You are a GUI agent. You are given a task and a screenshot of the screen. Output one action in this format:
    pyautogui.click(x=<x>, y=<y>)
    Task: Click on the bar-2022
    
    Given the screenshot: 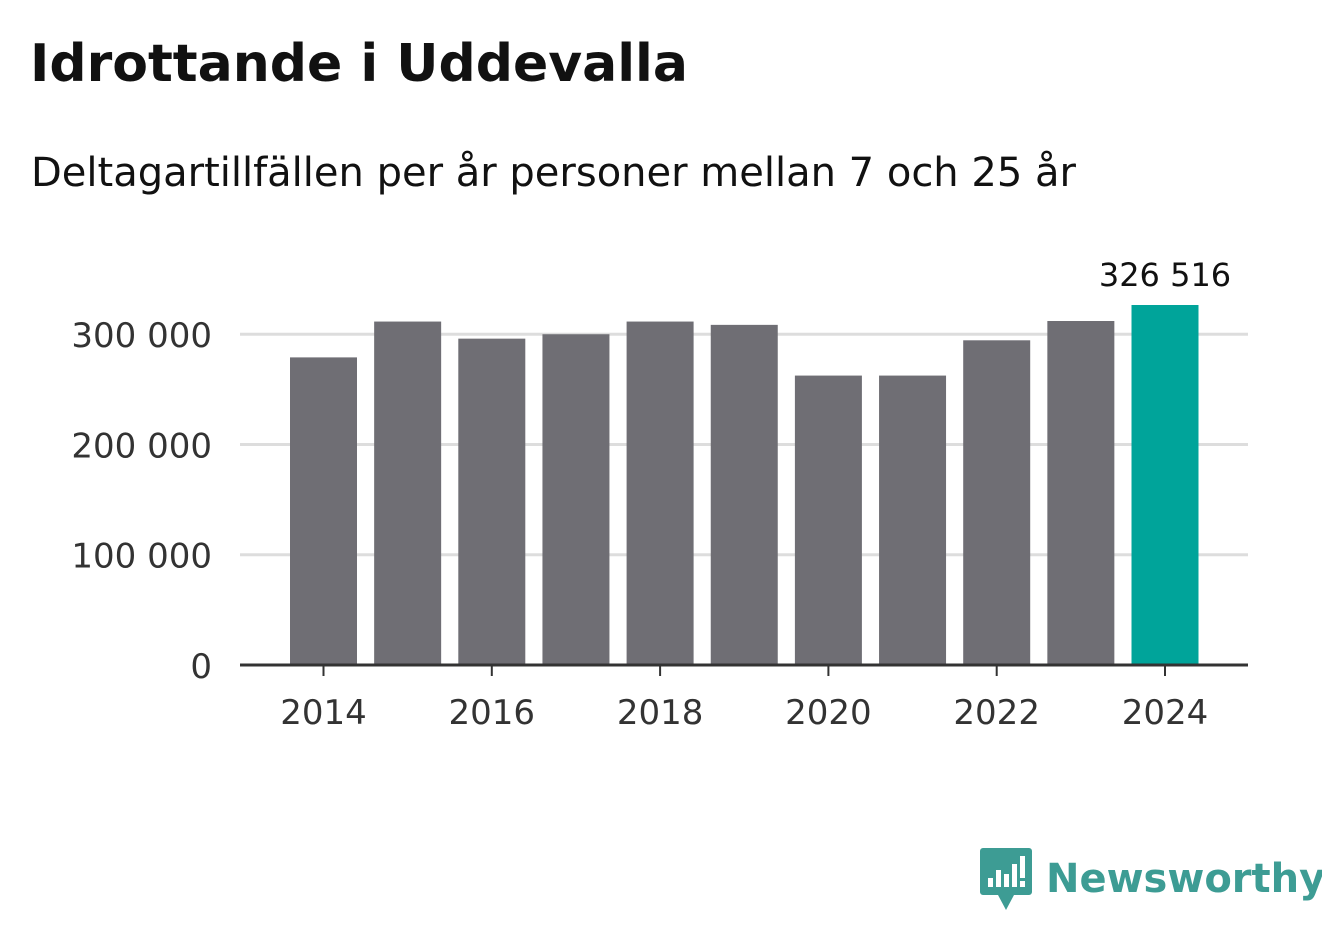 What is the action you would take?
    pyautogui.click(x=997, y=502)
    